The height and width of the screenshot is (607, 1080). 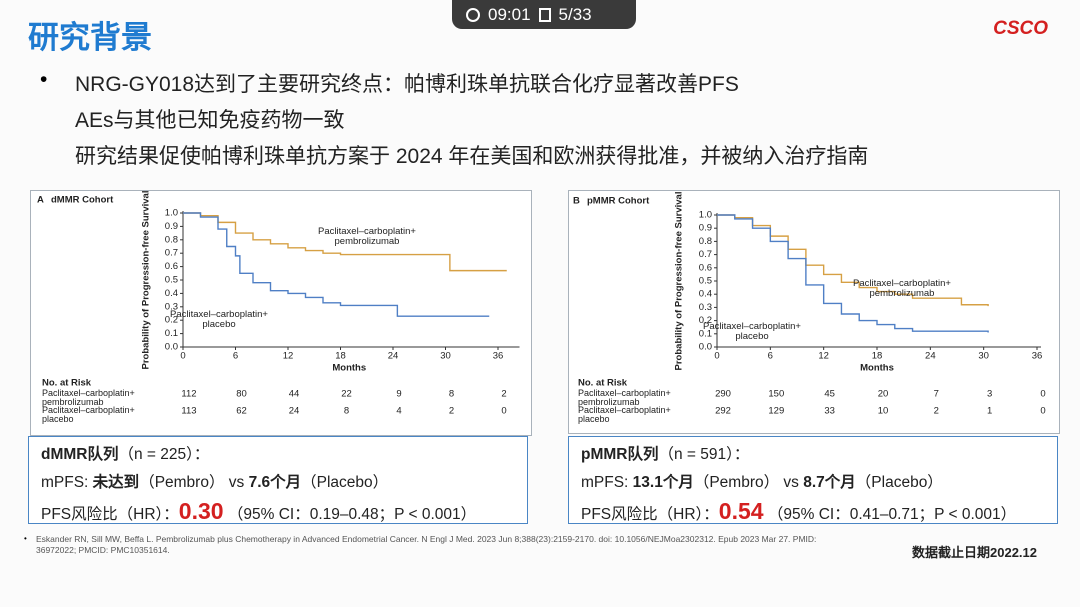 What do you see at coordinates (188, 411) in the screenshot?
I see `risk-count: 113` at bounding box center [188, 411].